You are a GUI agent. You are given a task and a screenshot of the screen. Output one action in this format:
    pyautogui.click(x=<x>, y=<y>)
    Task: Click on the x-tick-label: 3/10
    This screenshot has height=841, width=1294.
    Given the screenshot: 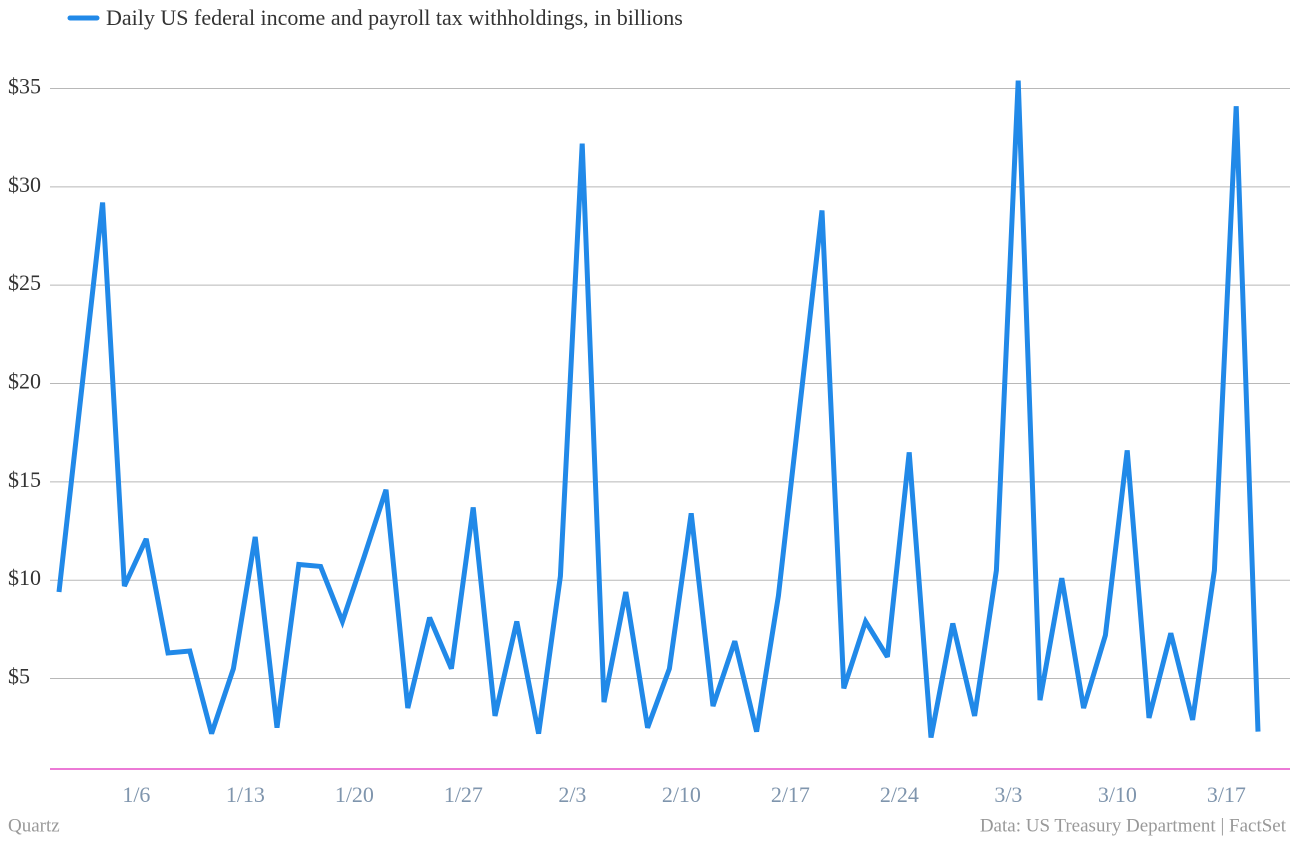 What is the action you would take?
    pyautogui.click(x=1117, y=794)
    